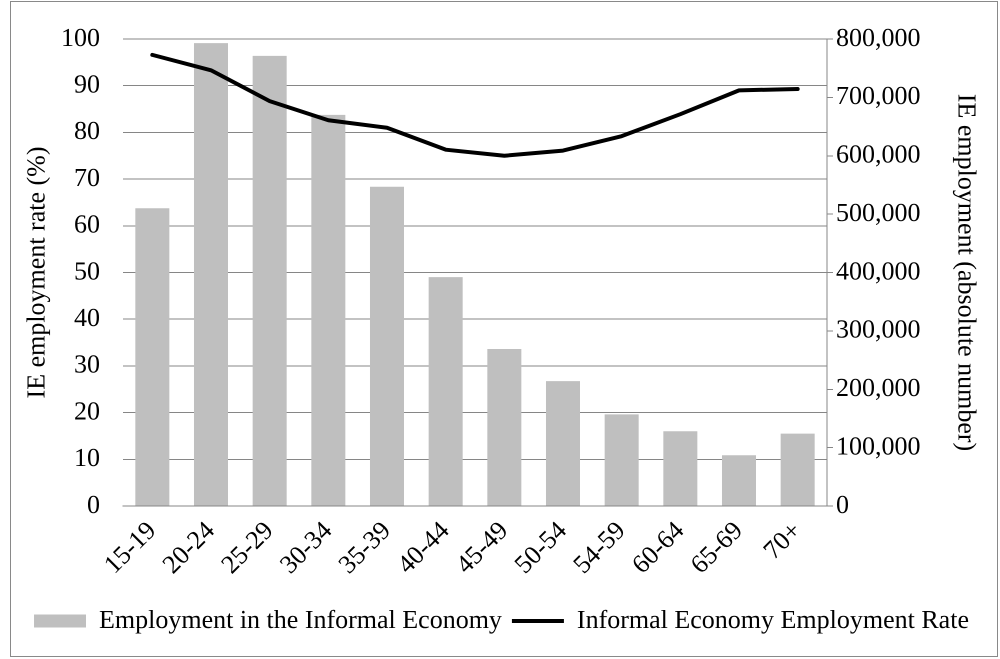 This screenshot has height=659, width=1000. I want to click on legend-label: Employment in the Informal Economy, so click(300, 619).